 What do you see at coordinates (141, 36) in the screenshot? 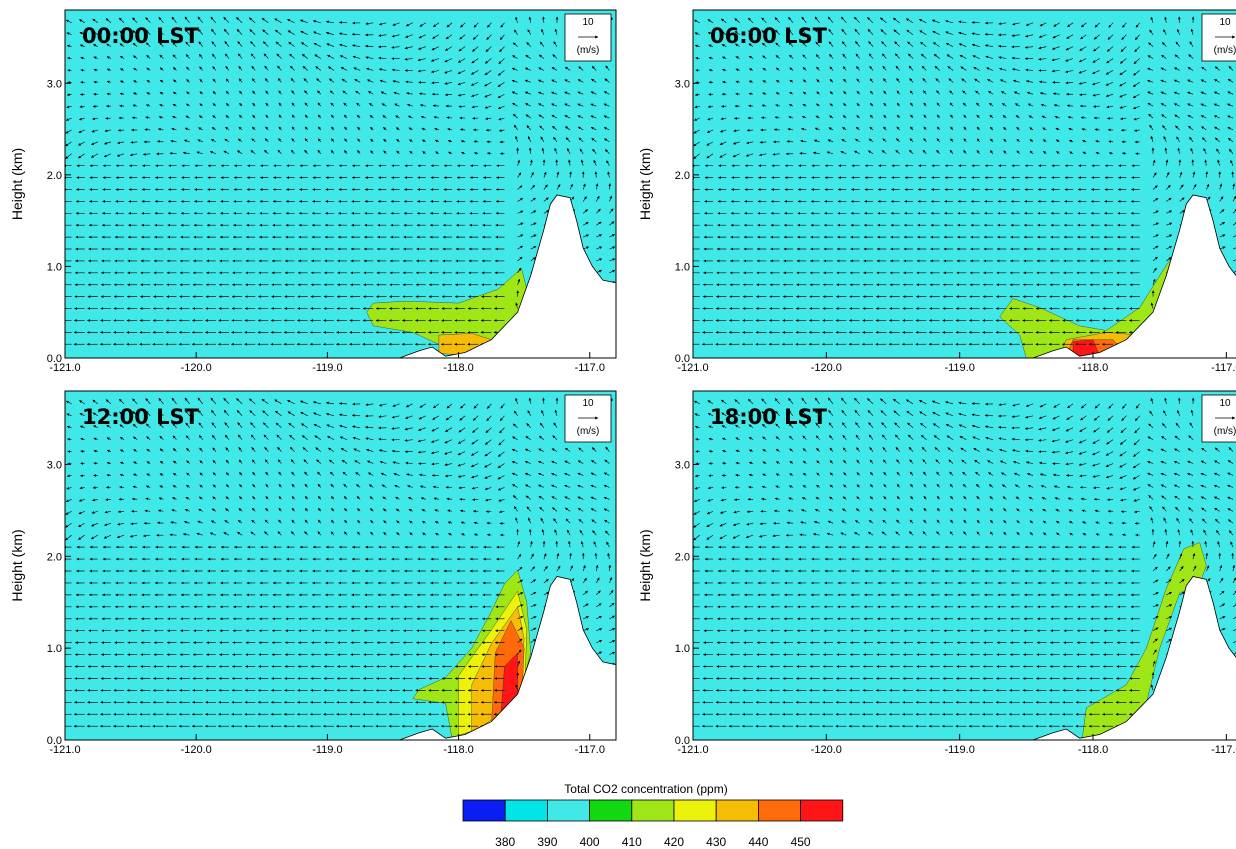
I see `panel-title: 00:00 LST` at bounding box center [141, 36].